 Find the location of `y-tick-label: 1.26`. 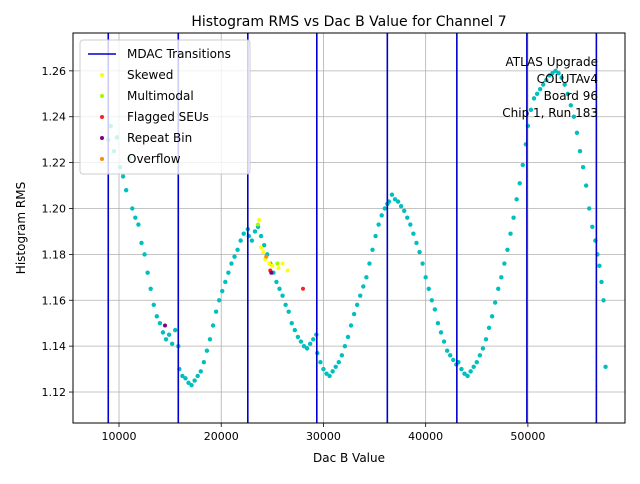

y-tick-label: 1.26 is located at coordinates (54, 71).